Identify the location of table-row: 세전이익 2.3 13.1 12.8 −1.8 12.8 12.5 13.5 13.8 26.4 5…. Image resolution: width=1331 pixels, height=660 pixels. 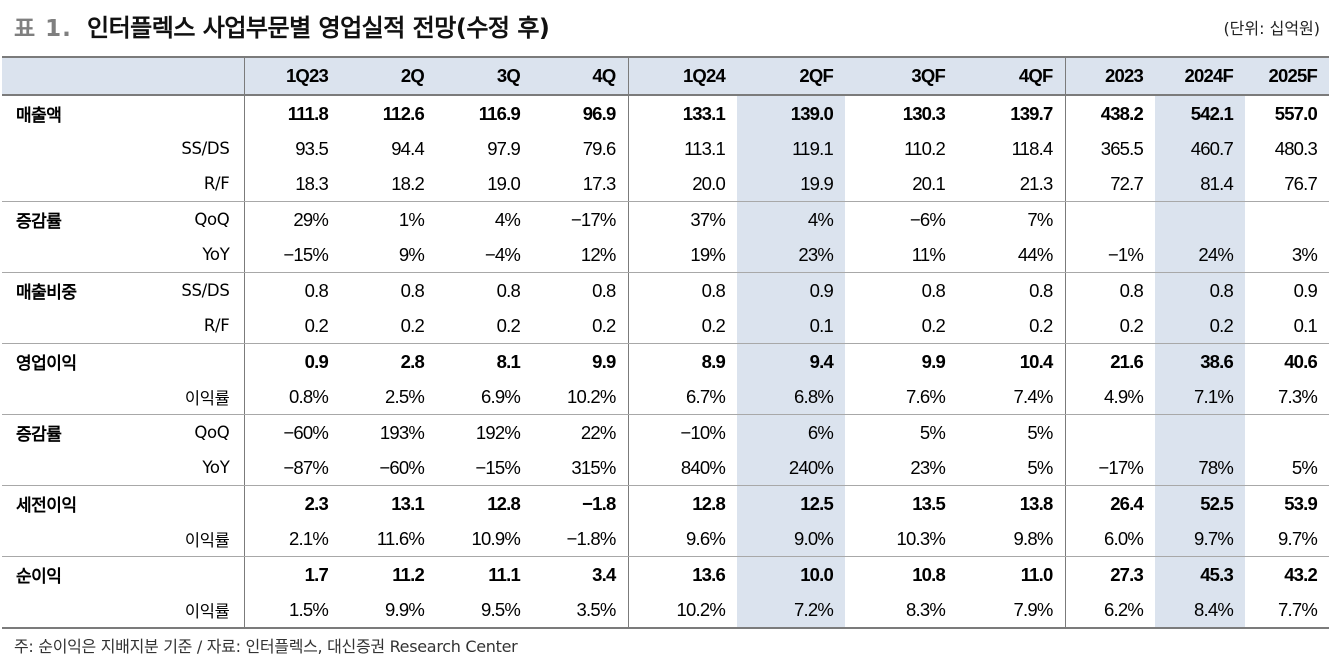
(665, 503).